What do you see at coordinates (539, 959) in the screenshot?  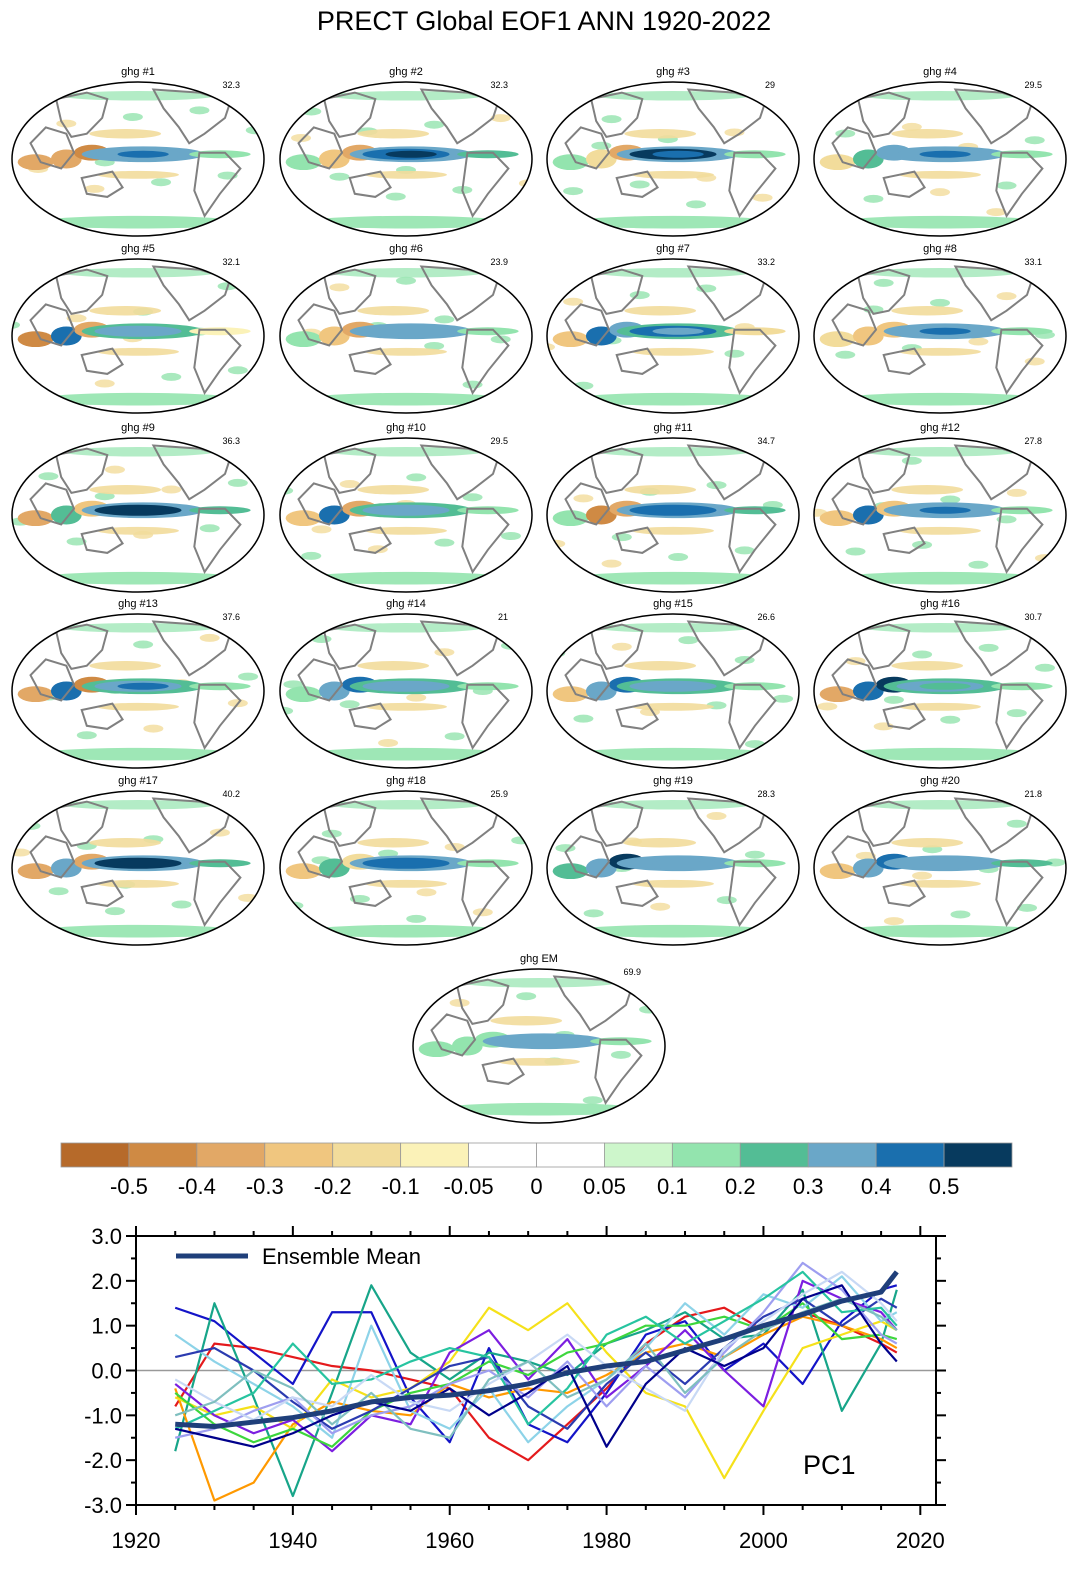 I see `panel-title: ghg EM` at bounding box center [539, 959].